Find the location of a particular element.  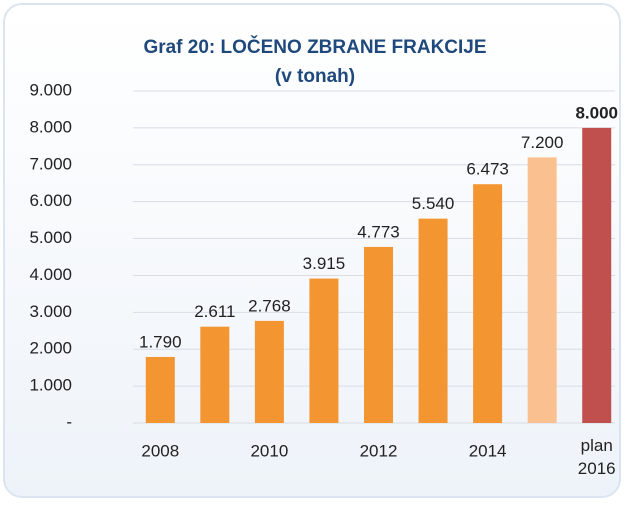

y-tick-label: 8.000 is located at coordinates (50, 126).